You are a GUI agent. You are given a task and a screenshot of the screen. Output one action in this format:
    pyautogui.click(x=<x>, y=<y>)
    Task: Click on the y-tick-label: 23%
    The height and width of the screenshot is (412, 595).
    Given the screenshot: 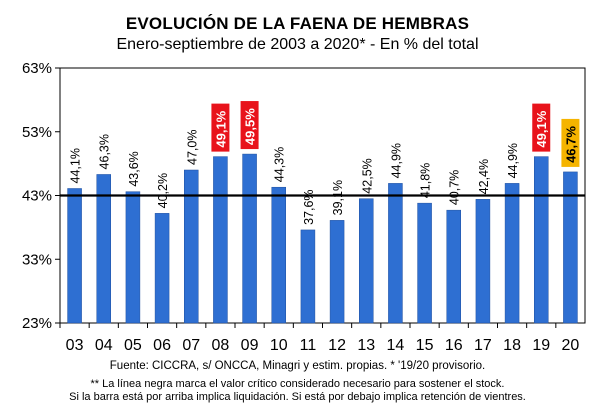 What is the action you would take?
    pyautogui.click(x=37, y=323)
    